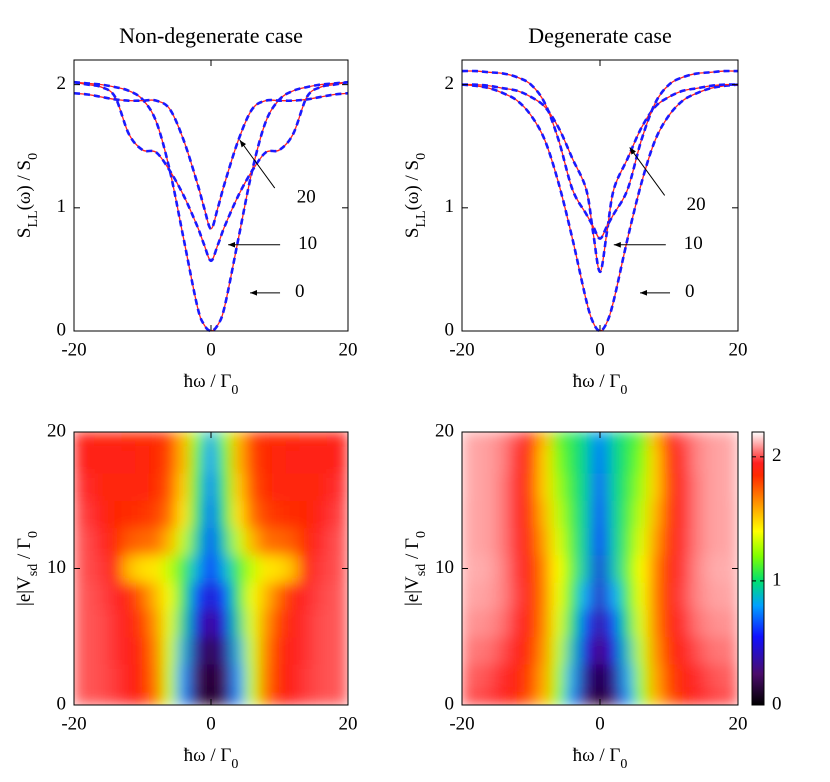 Image resolution: width=830 pixels, height=782 pixels. Describe the element at coordinates (306, 196) in the screenshot. I see `annotation: 20` at that location.